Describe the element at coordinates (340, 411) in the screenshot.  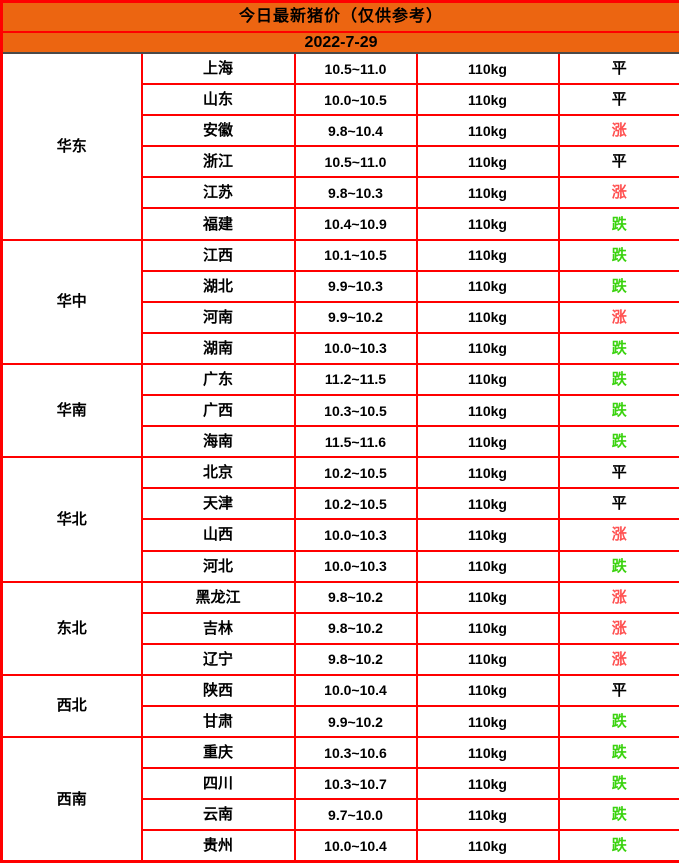
I see `table-row: 广西 10.3~10.5 110kg 跌` at that location.